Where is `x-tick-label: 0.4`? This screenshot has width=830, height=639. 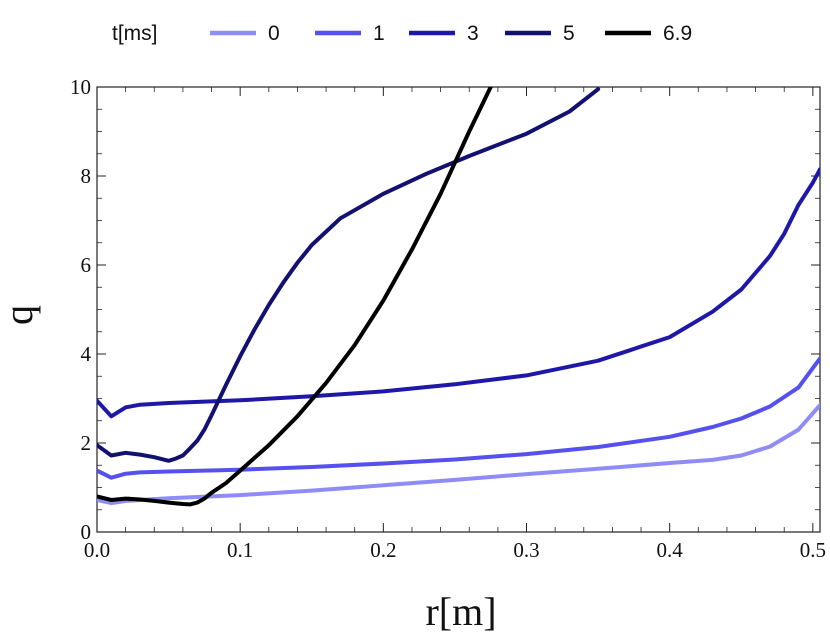 x-tick-label: 0.4 is located at coordinates (670, 550).